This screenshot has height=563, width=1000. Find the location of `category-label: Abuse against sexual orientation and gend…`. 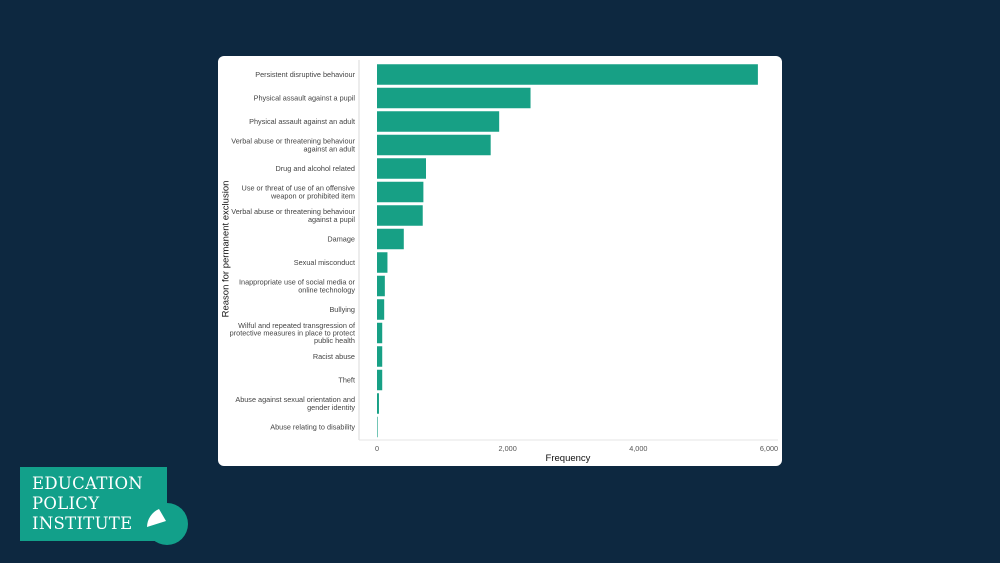

category-label: Abuse against sexual orientation and gend… is located at coordinates (295, 403).